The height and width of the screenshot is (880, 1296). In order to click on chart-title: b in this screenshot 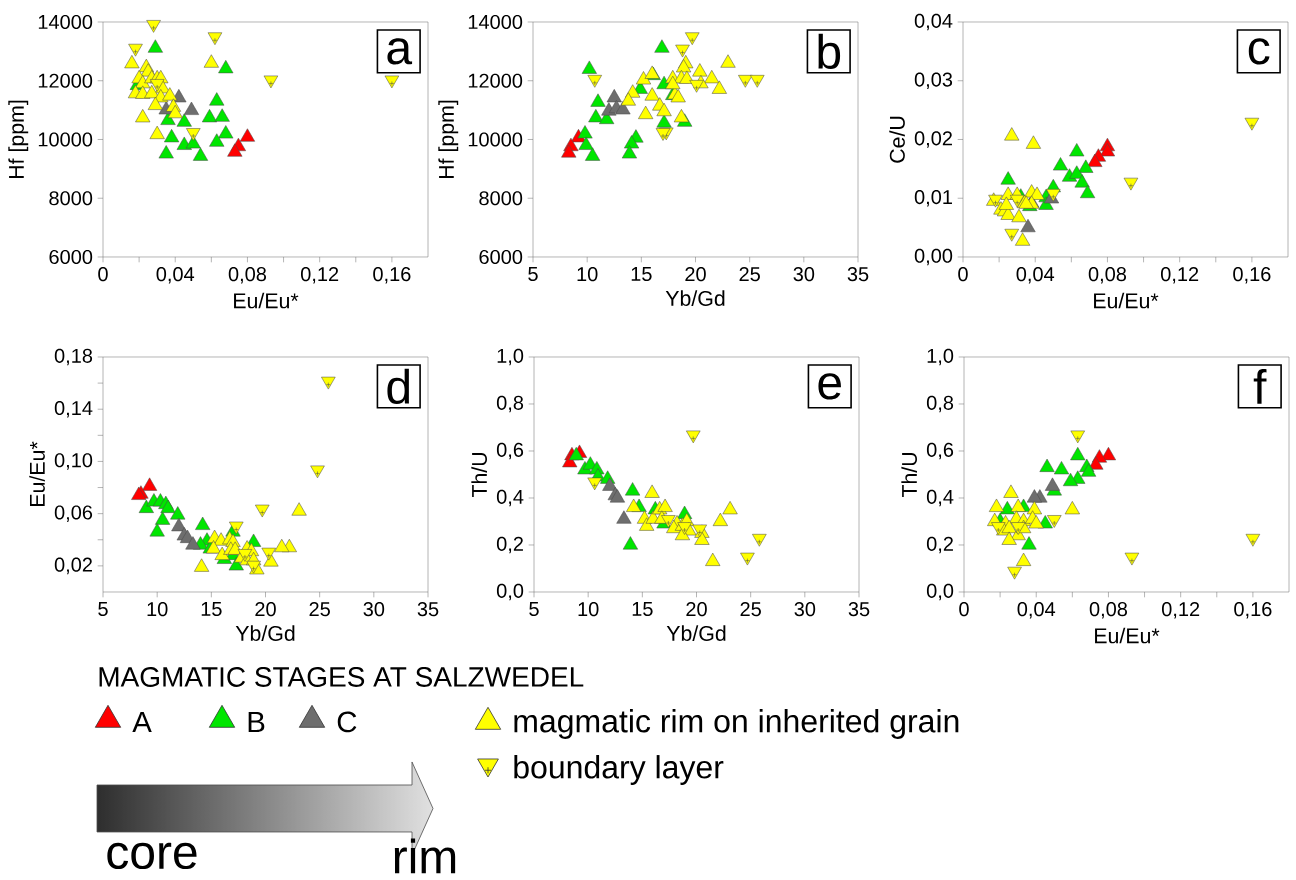, I will do `click(829, 51)`.